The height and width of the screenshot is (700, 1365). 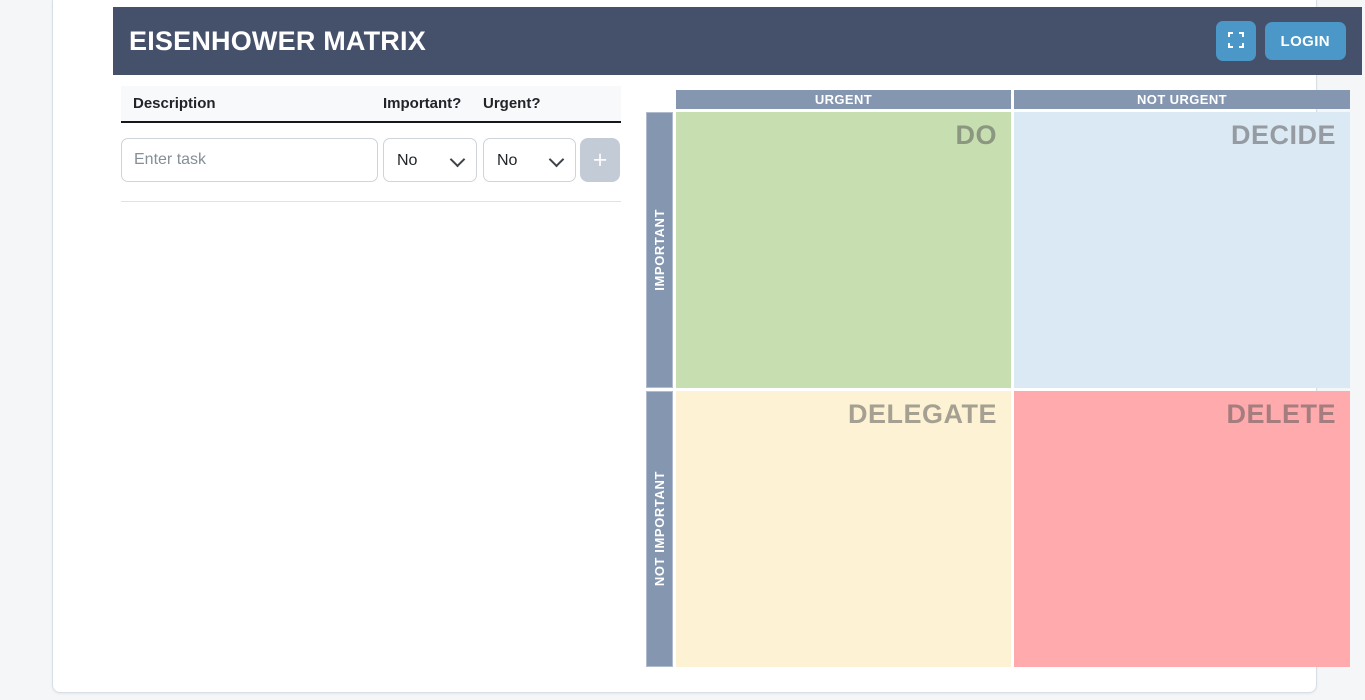 I want to click on page-title: EISENHOWER MATRIX, so click(x=277, y=40).